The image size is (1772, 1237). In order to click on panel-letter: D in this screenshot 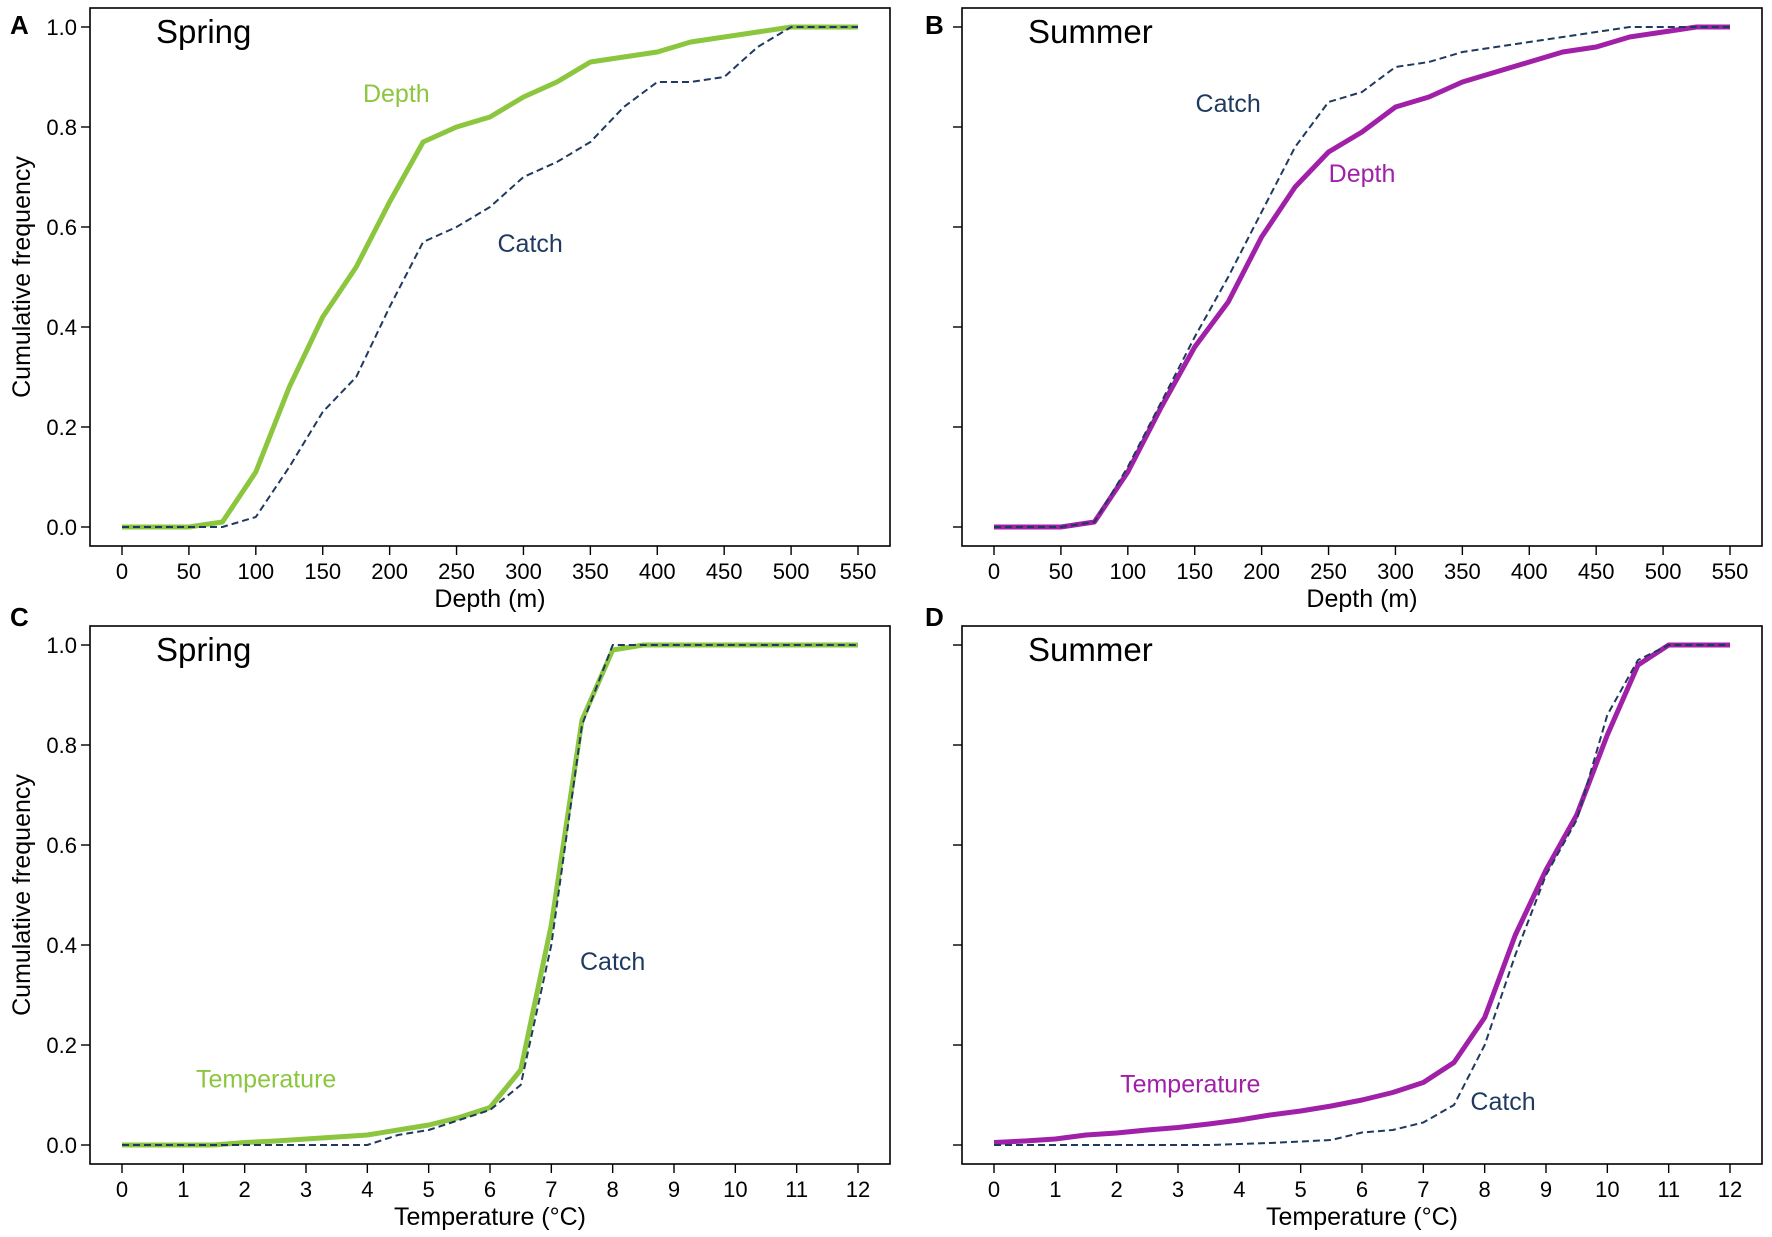, I will do `click(934, 617)`.